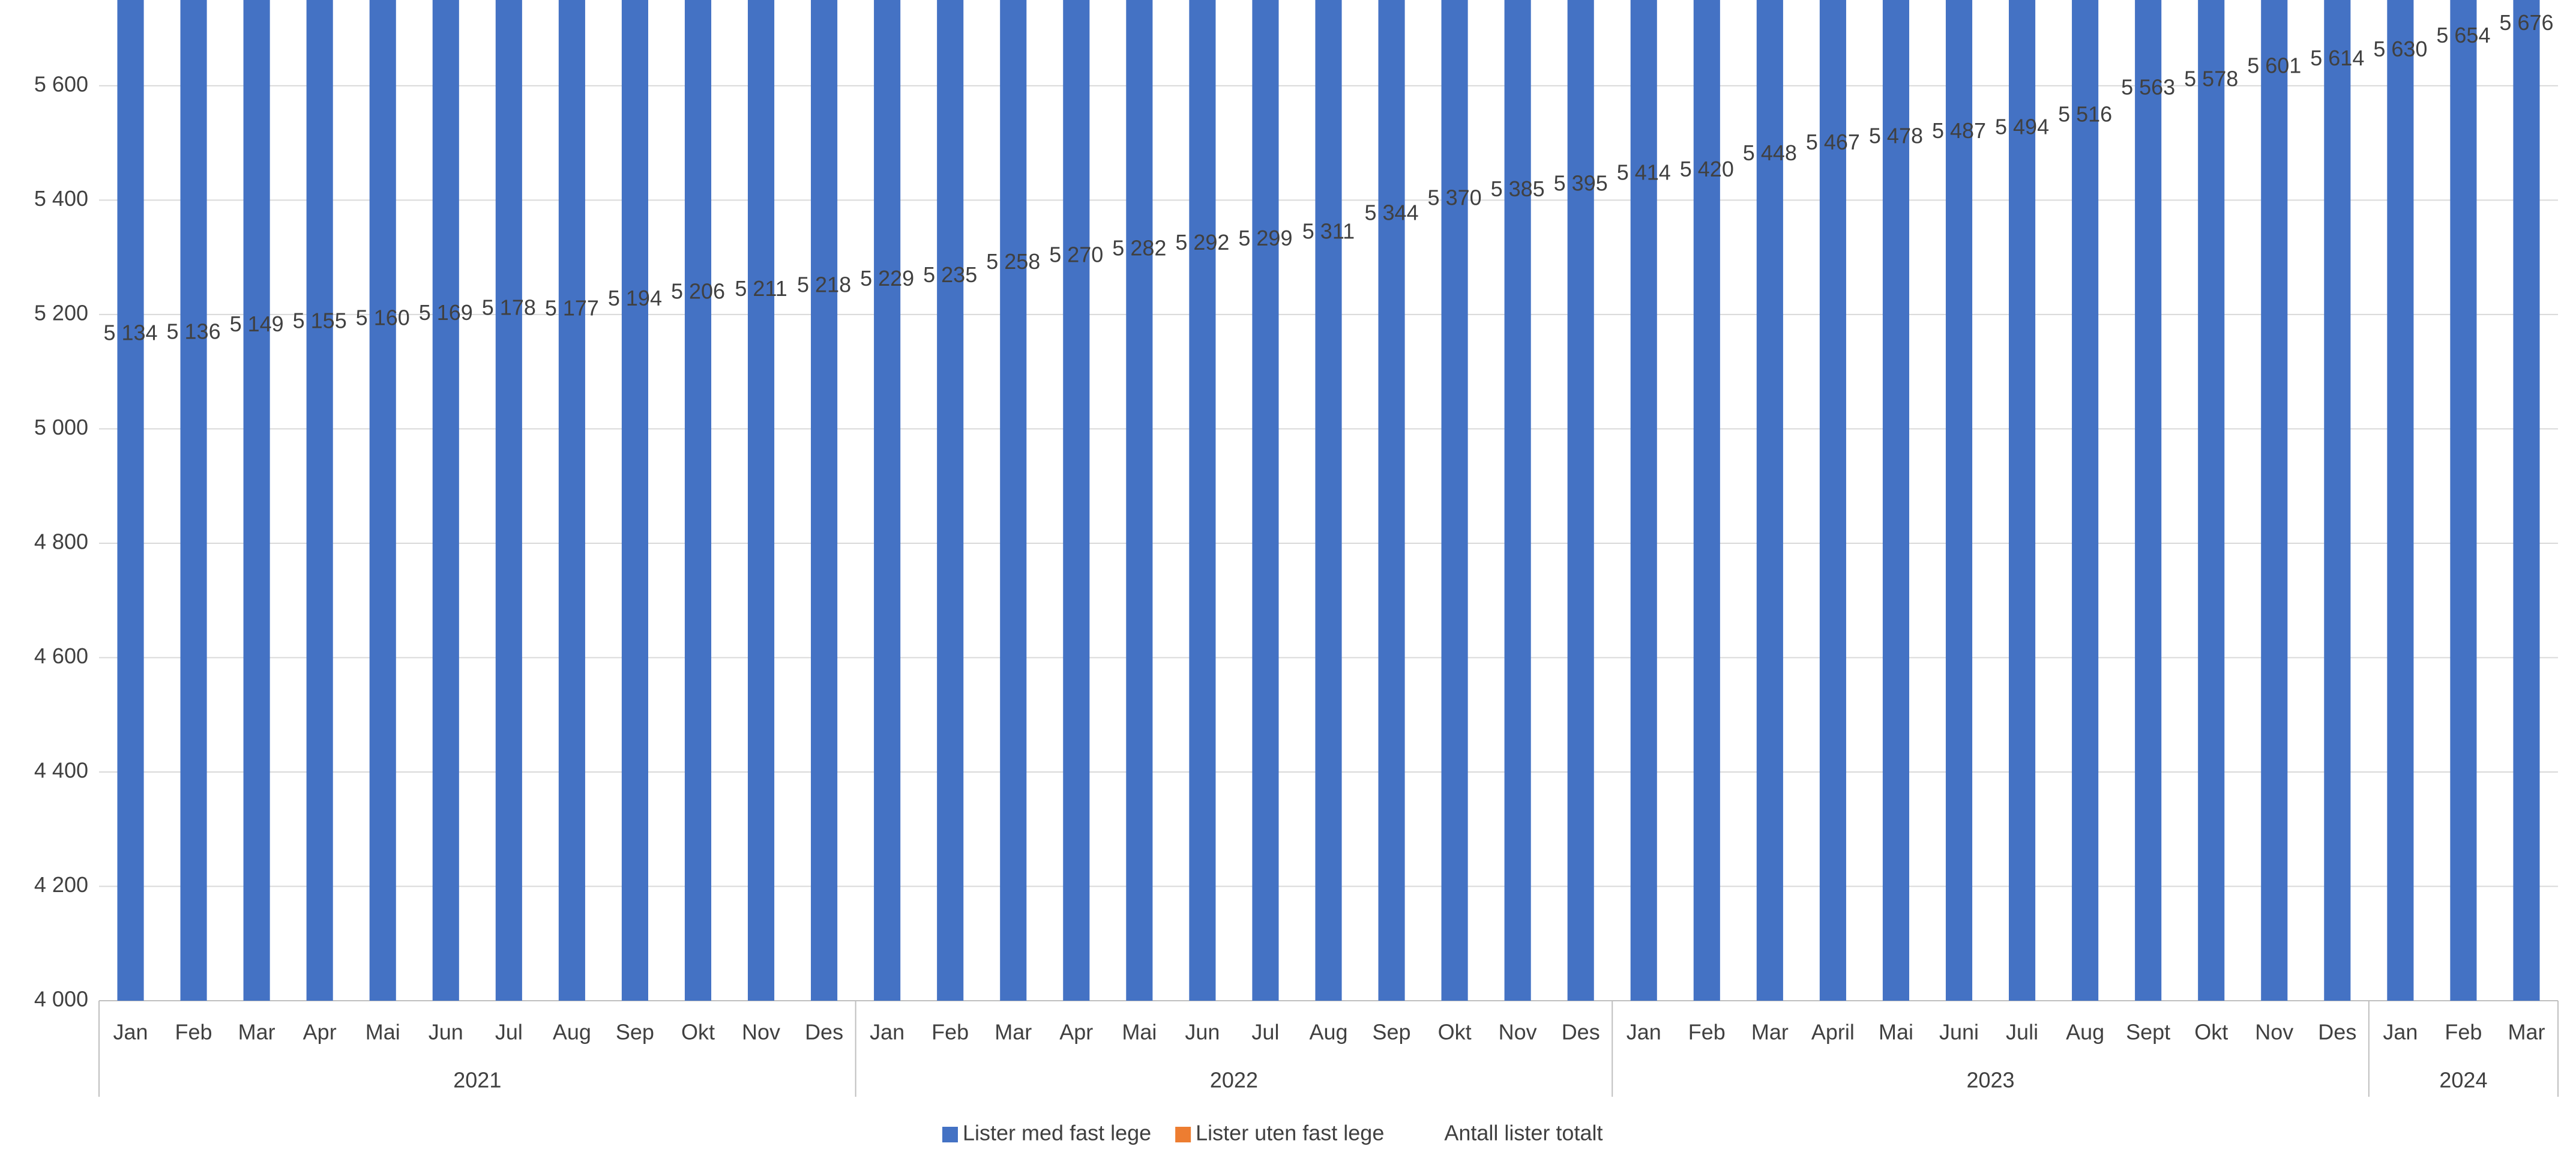 The width and height of the screenshot is (2576, 1170). I want to click on total-label: 5 516, so click(2085, 113).